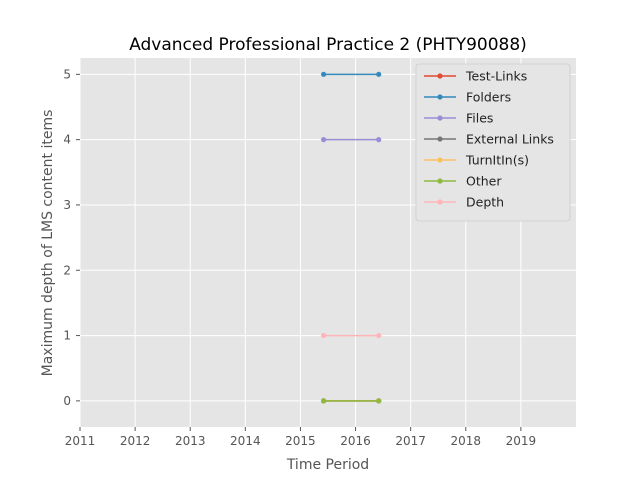 The width and height of the screenshot is (640, 480). What do you see at coordinates (67, 205) in the screenshot?
I see `y-tick-label: 3` at bounding box center [67, 205].